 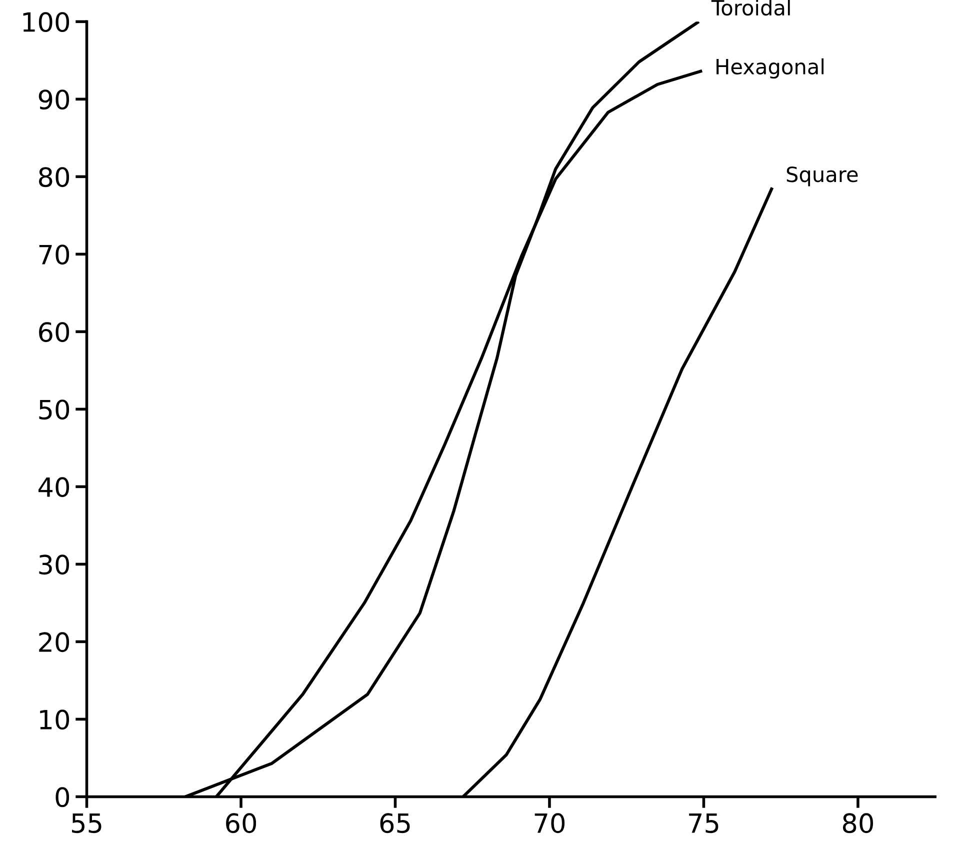 I want to click on y-tick-label: 100, so click(x=46, y=22).